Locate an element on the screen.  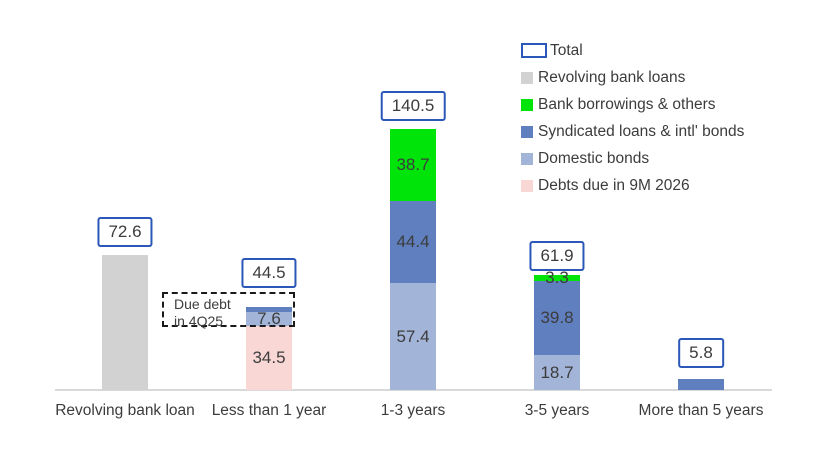
segment-value-label: 34.5 is located at coordinates (269, 357).